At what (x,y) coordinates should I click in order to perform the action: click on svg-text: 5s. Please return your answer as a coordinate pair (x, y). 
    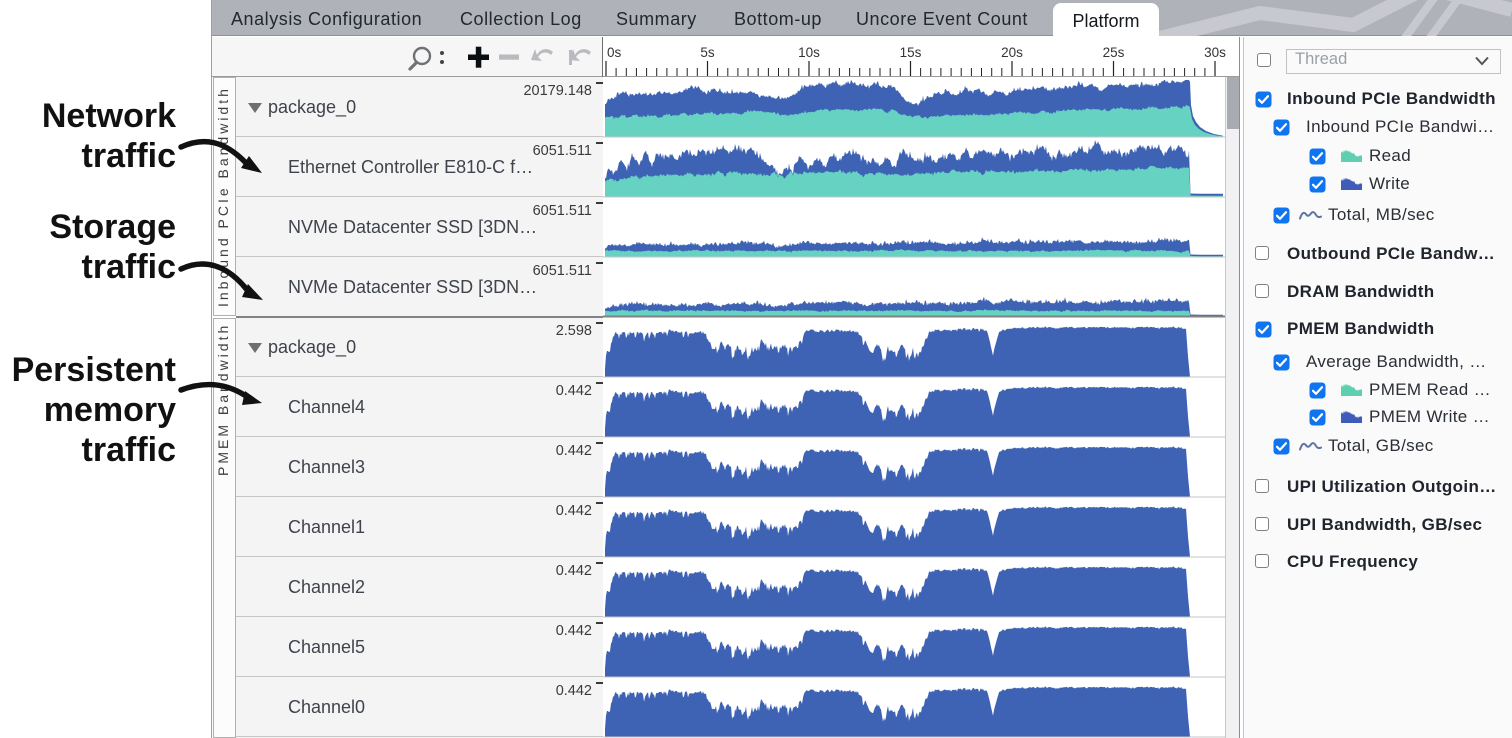
    Looking at the image, I should click on (707, 52).